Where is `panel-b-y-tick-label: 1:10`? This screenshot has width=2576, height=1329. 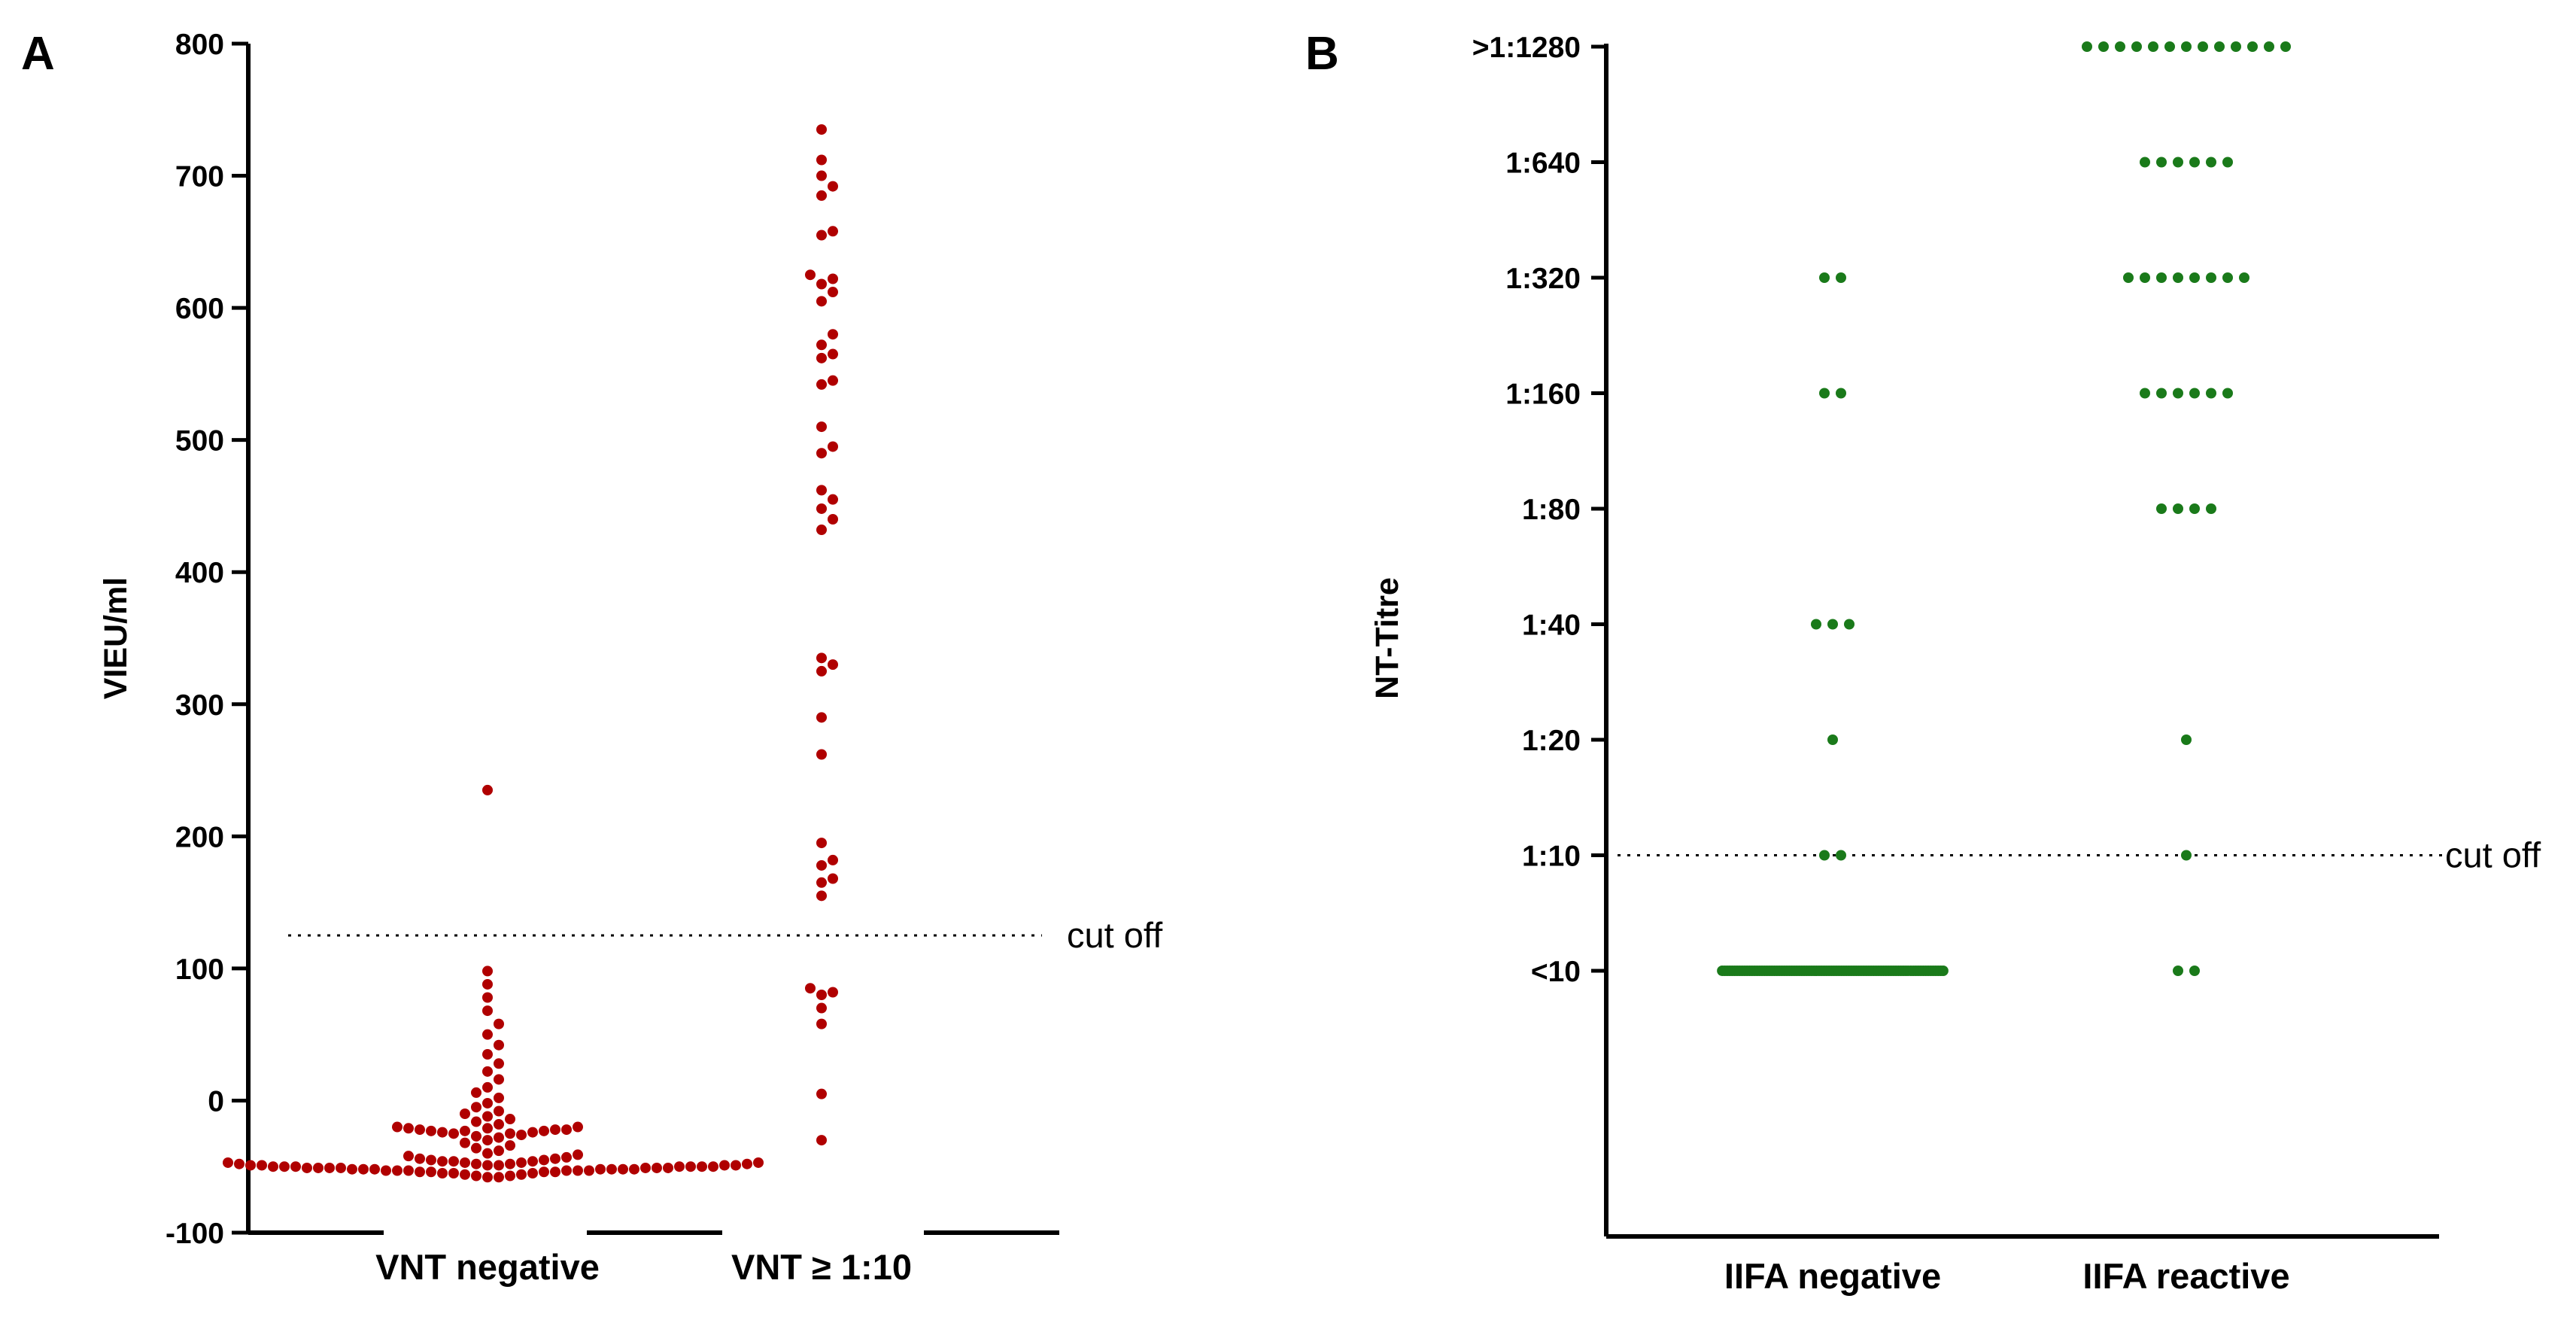 panel-b-y-tick-label: 1:10 is located at coordinates (1551, 857).